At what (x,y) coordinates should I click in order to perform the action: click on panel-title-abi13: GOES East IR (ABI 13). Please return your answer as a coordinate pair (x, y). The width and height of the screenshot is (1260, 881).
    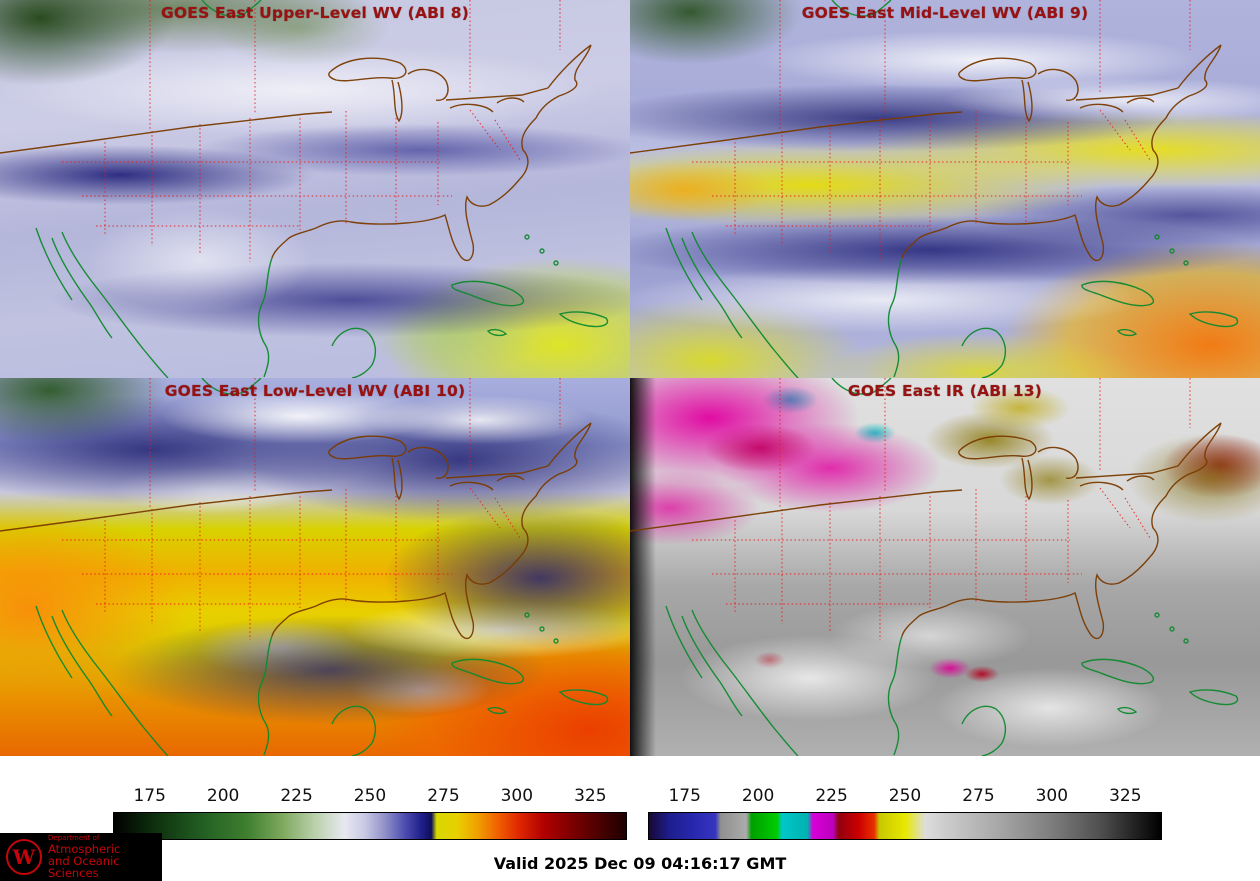
    Looking at the image, I should click on (945, 391).